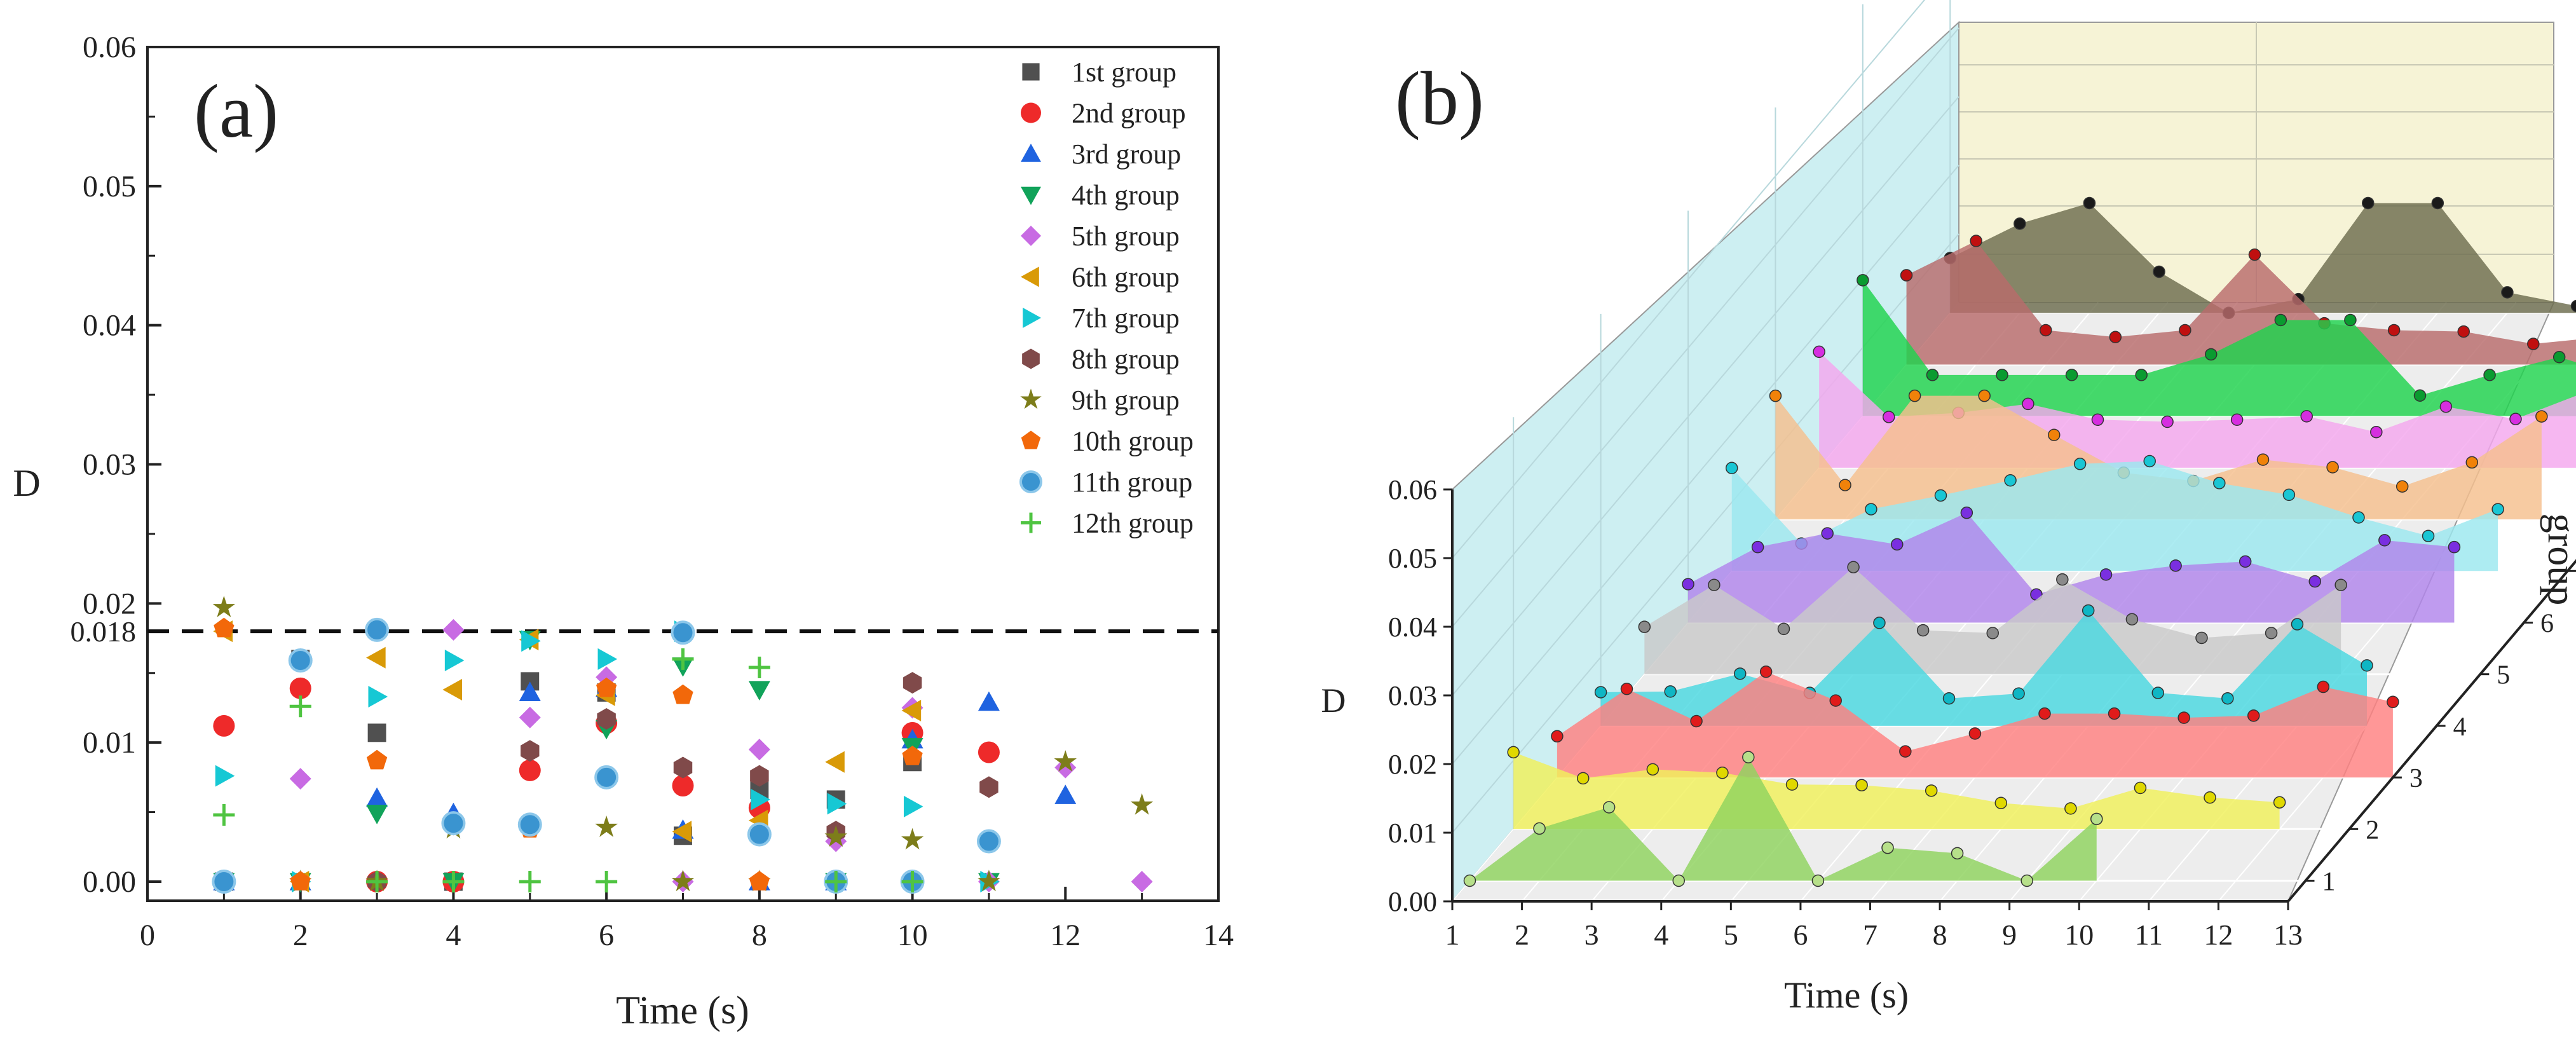 The height and width of the screenshot is (1052, 2576). What do you see at coordinates (1126, 154) in the screenshot?
I see `legend-label: 3rd group` at bounding box center [1126, 154].